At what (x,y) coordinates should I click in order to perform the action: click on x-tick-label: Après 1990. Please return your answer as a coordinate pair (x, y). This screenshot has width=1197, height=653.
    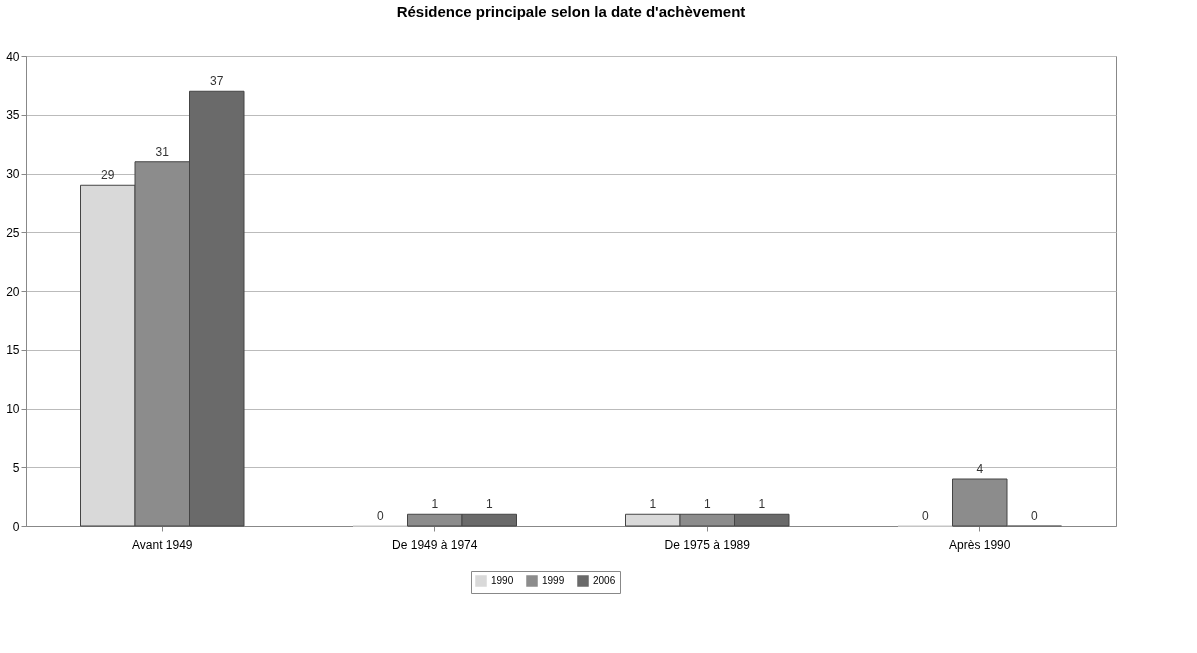
    Looking at the image, I should click on (980, 544).